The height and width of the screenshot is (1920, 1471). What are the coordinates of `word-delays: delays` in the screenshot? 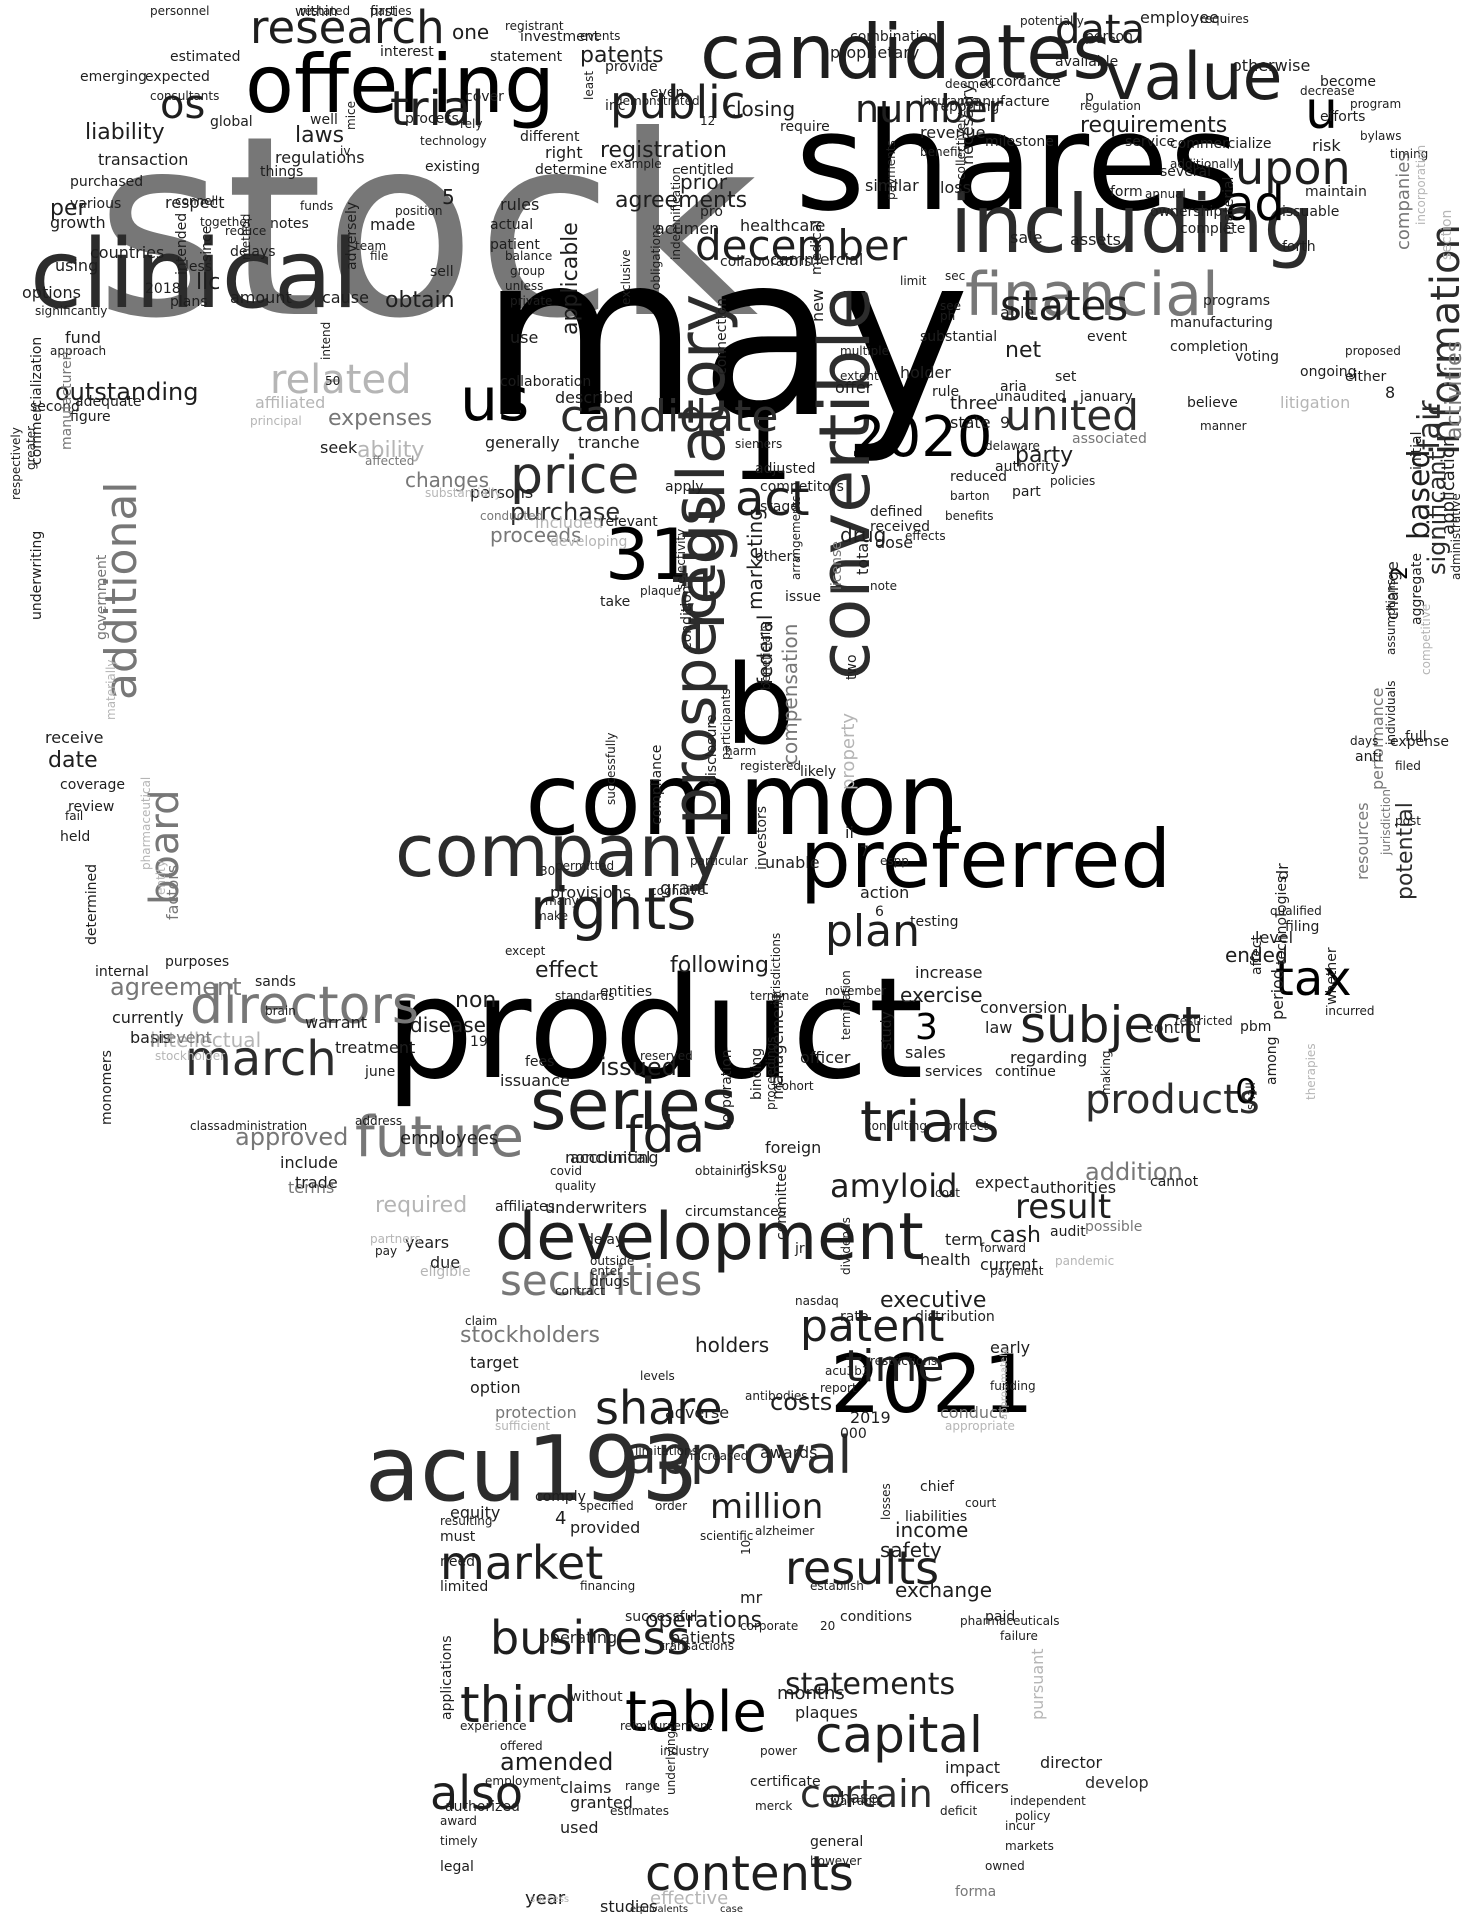 It's located at (253, 252).